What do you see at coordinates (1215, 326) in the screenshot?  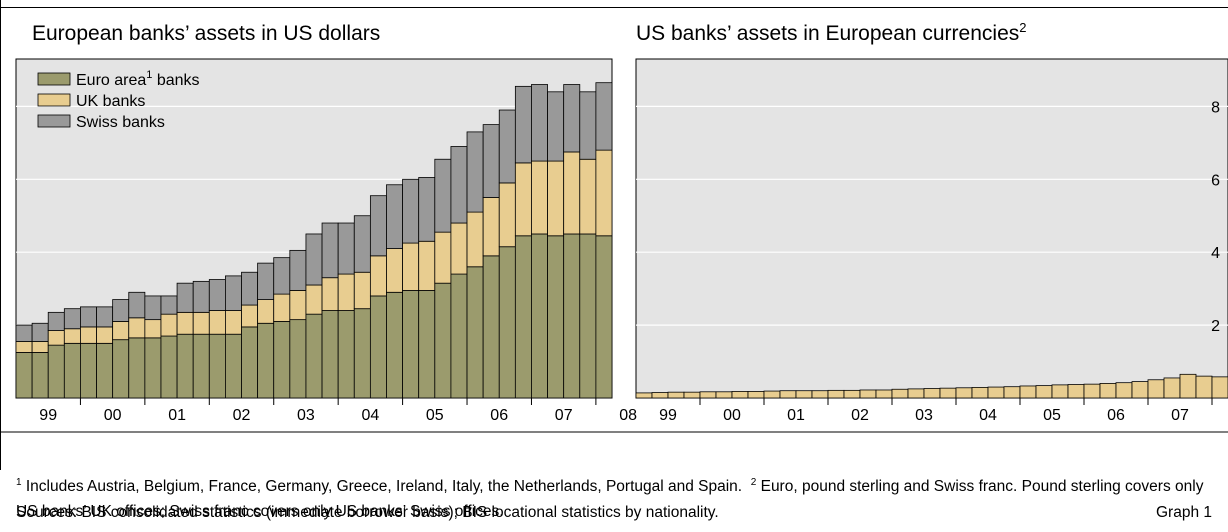 I see `y-tick-label: 2` at bounding box center [1215, 326].